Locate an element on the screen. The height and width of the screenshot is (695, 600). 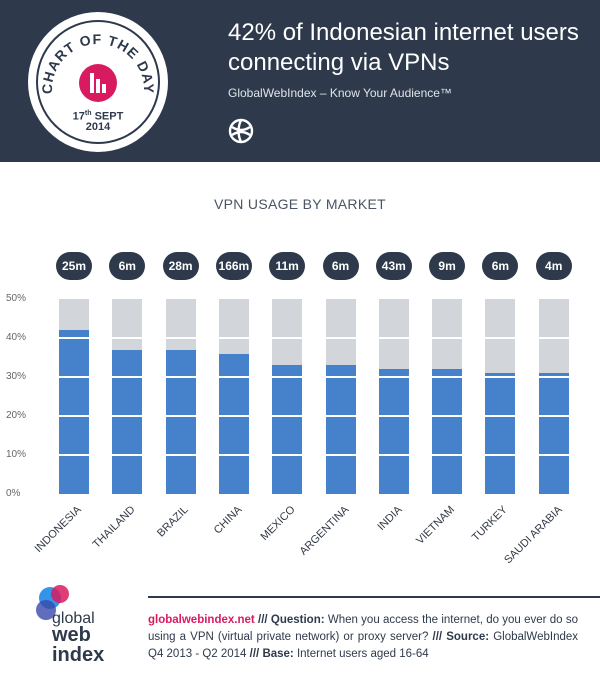
x-tick-label: INDIA is located at coordinates (390, 518).